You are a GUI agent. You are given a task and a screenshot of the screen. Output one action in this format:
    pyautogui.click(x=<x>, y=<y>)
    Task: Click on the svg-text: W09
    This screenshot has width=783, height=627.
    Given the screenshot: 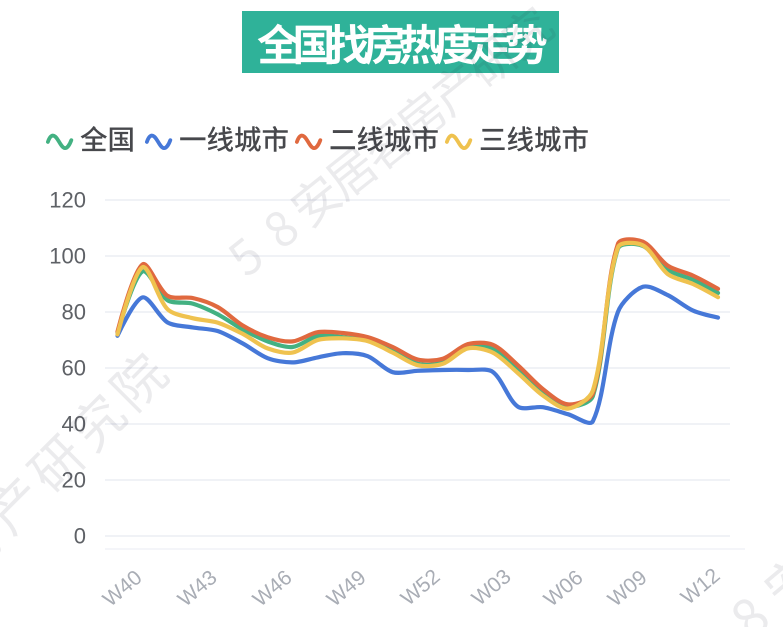 What is the action you would take?
    pyautogui.click(x=628, y=588)
    